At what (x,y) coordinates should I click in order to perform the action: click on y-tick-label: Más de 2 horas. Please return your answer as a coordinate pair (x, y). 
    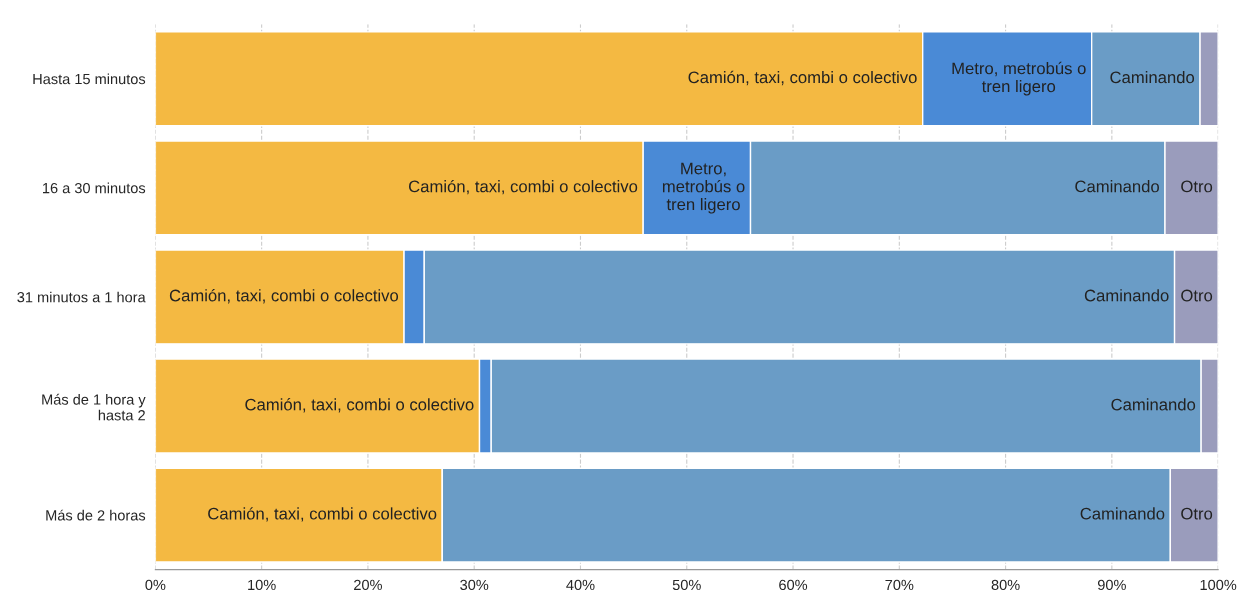
    Looking at the image, I should click on (96, 515).